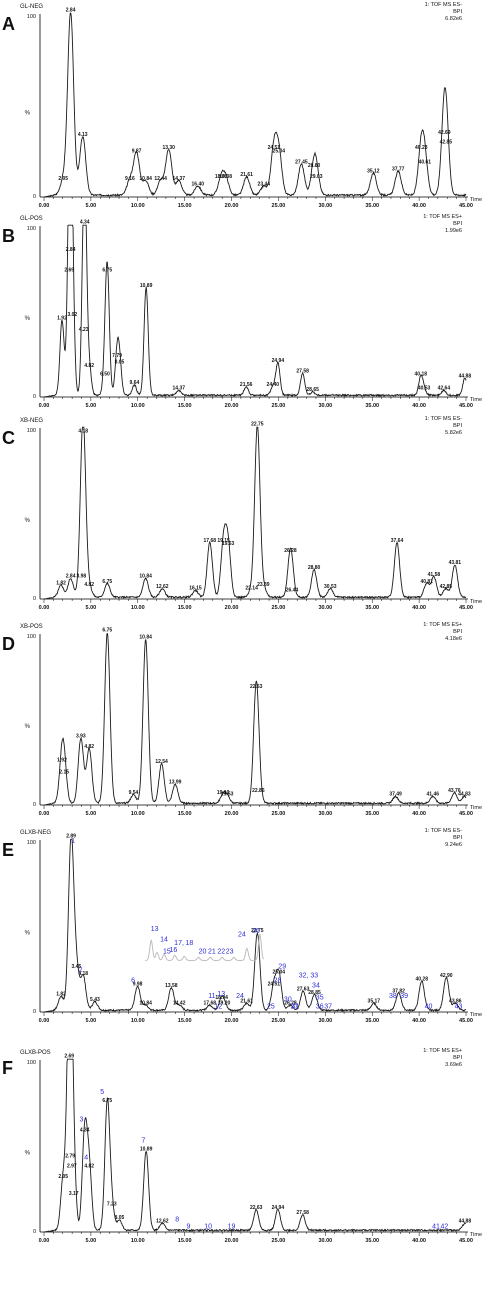  What do you see at coordinates (424, 388) in the screenshot?
I see `peak-label: 40.53` at bounding box center [424, 388].